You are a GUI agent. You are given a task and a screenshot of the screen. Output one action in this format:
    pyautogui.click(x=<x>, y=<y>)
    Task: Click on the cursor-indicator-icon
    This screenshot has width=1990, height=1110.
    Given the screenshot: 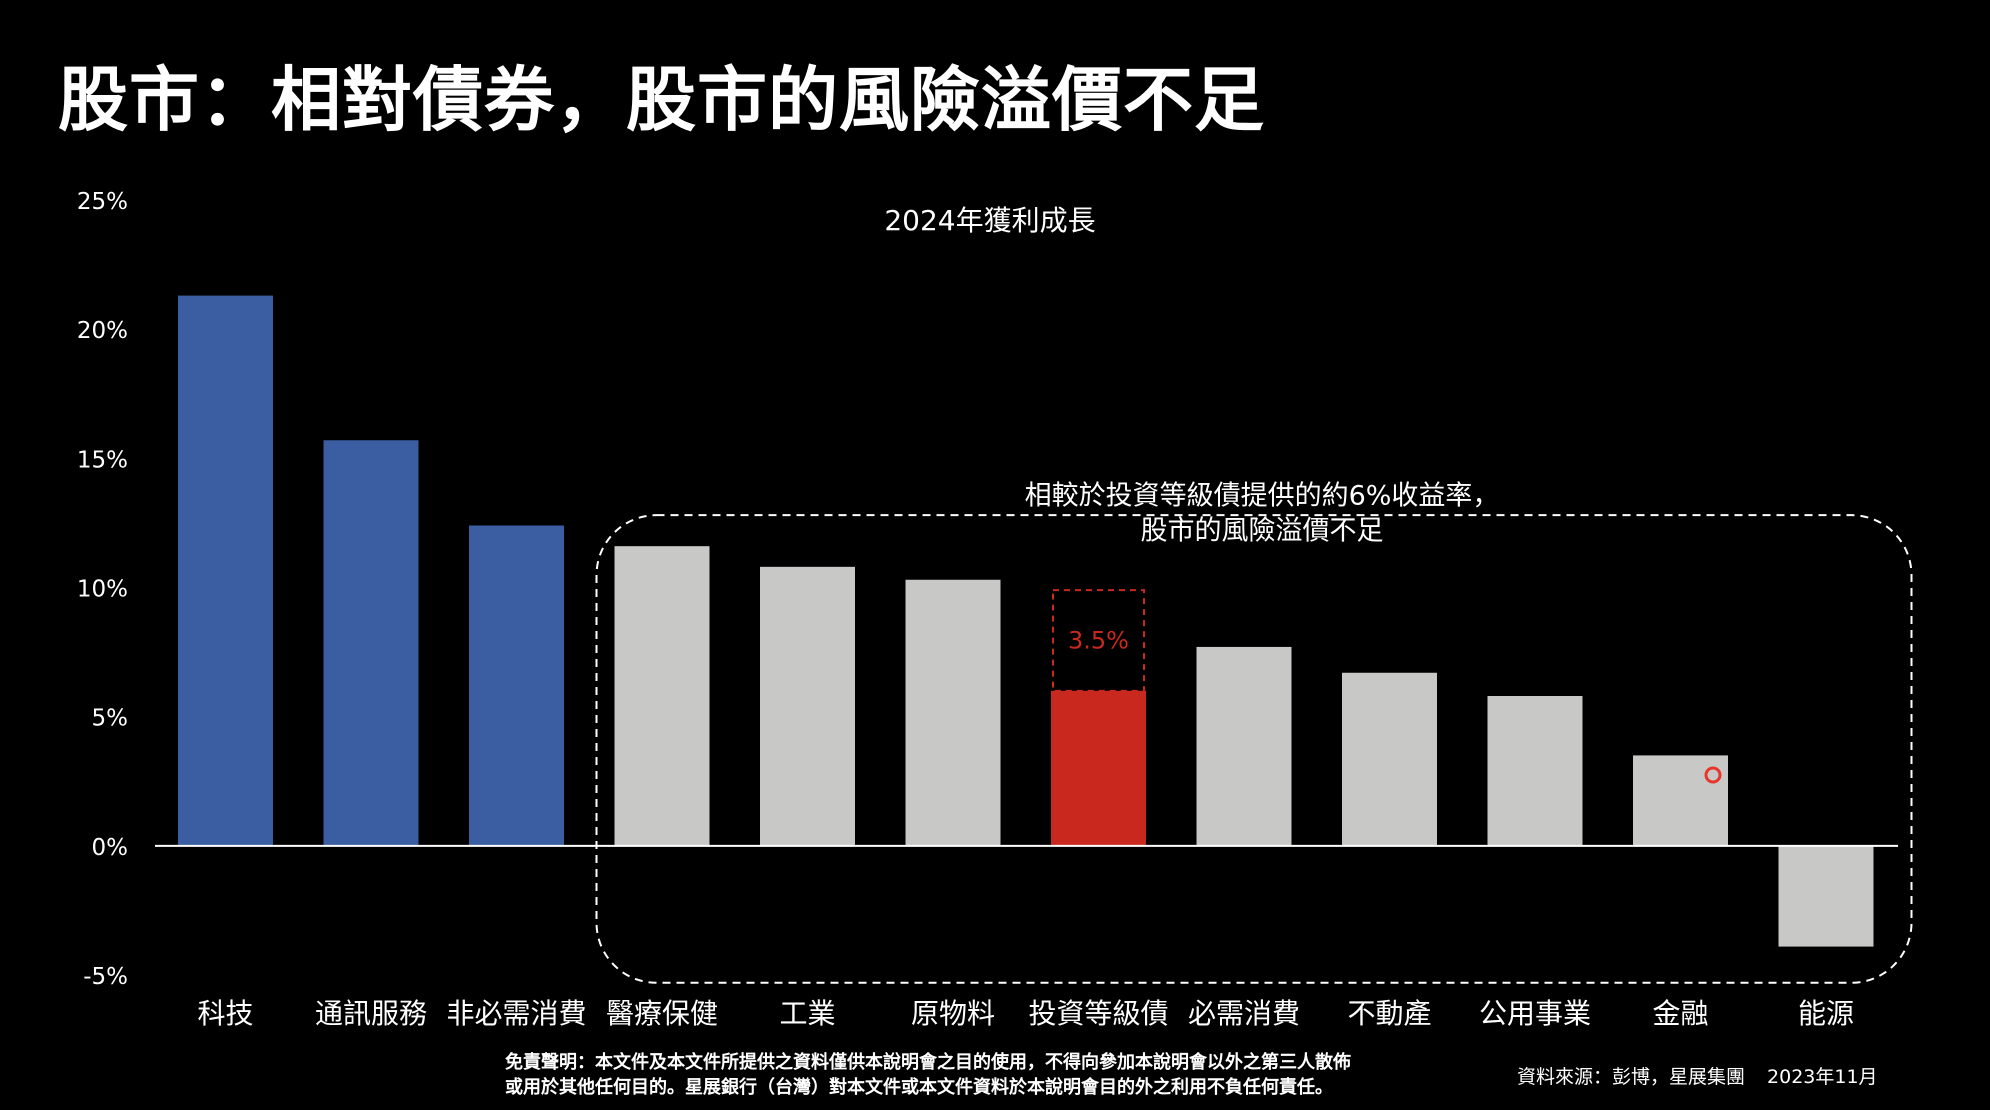 What is the action you would take?
    pyautogui.click(x=1713, y=775)
    